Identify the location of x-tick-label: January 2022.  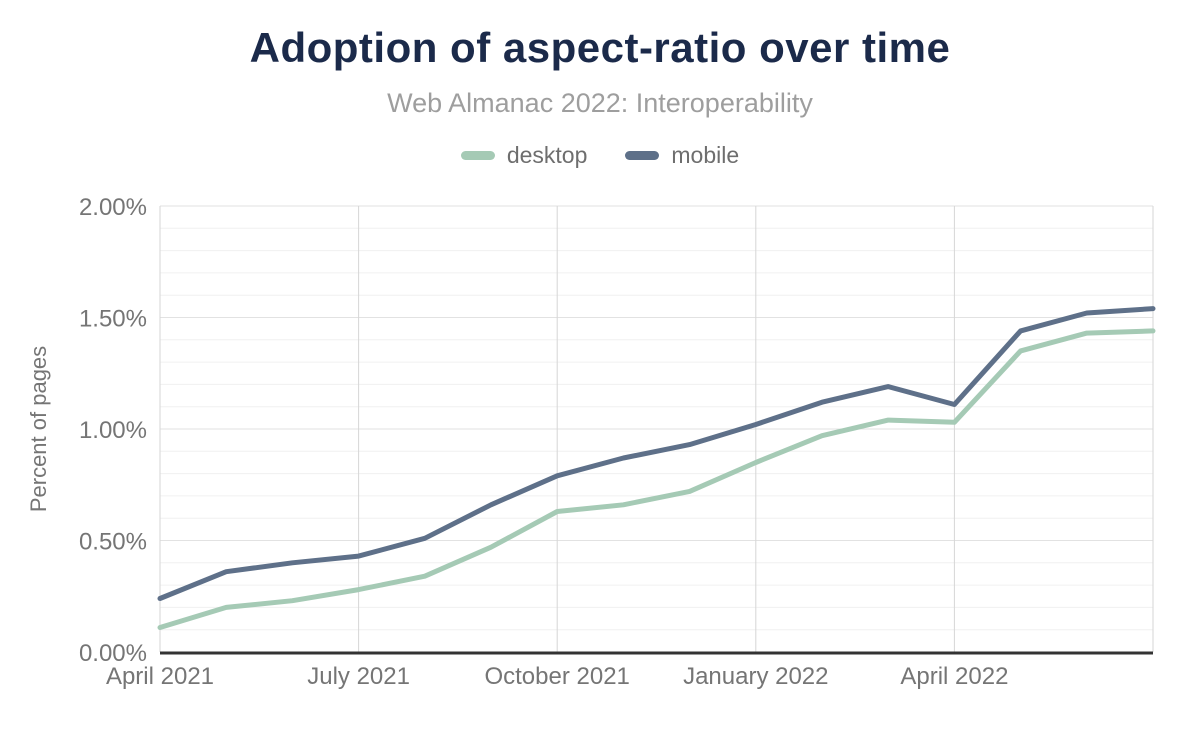
(755, 676).